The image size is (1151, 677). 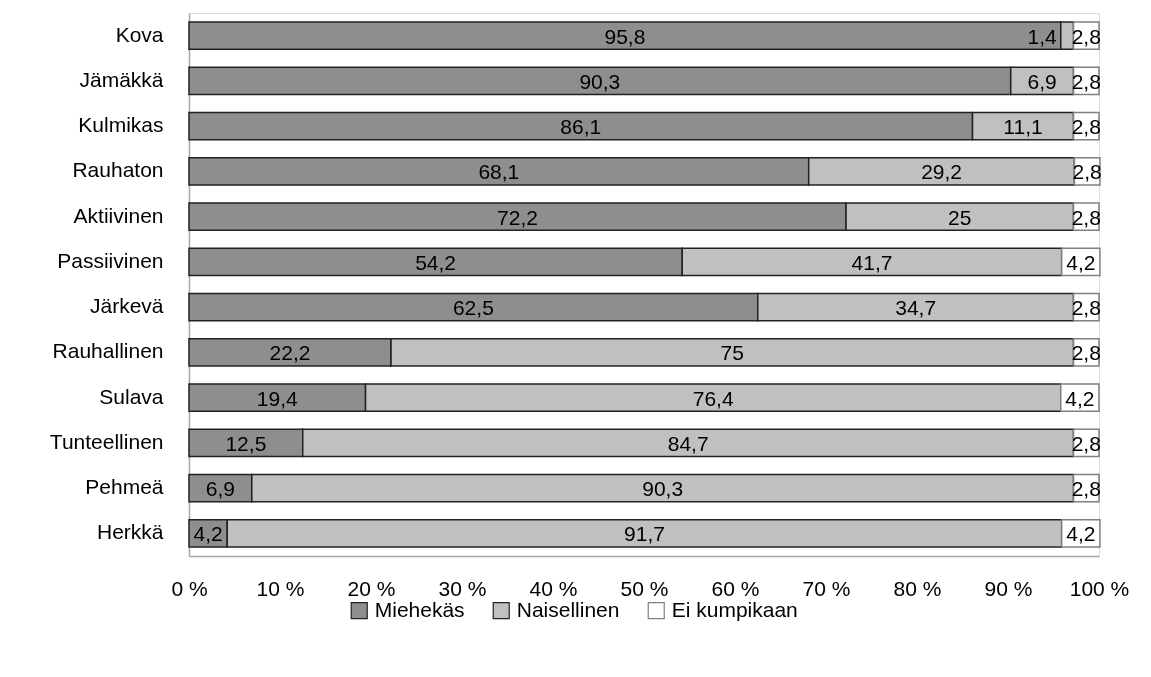 What do you see at coordinates (371, 588) in the screenshot?
I see `x-tick-label: 20 %` at bounding box center [371, 588].